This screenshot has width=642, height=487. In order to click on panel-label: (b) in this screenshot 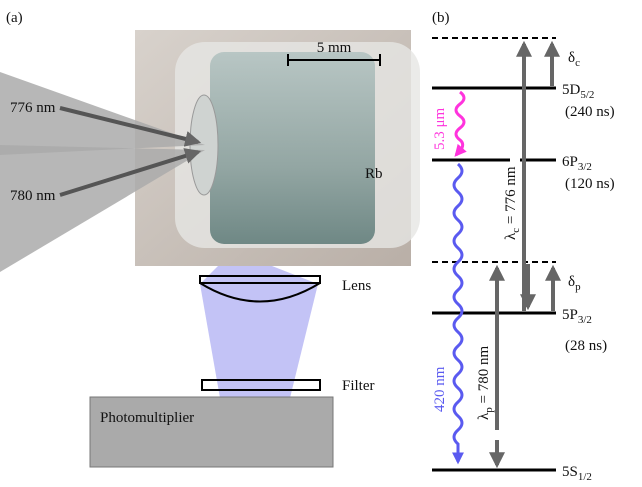, I will do `click(441, 18)`.